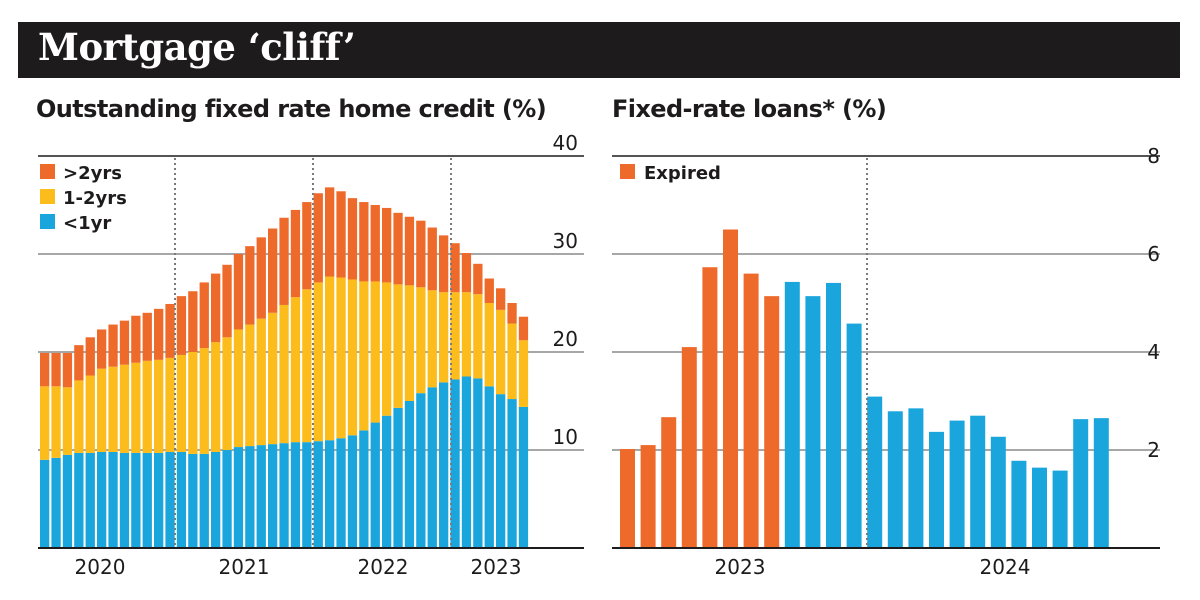 This screenshot has width=1200, height=600. Describe the element at coordinates (599, 50) in the screenshot. I see `title-banner: Mortgage ‘cliff’` at that location.